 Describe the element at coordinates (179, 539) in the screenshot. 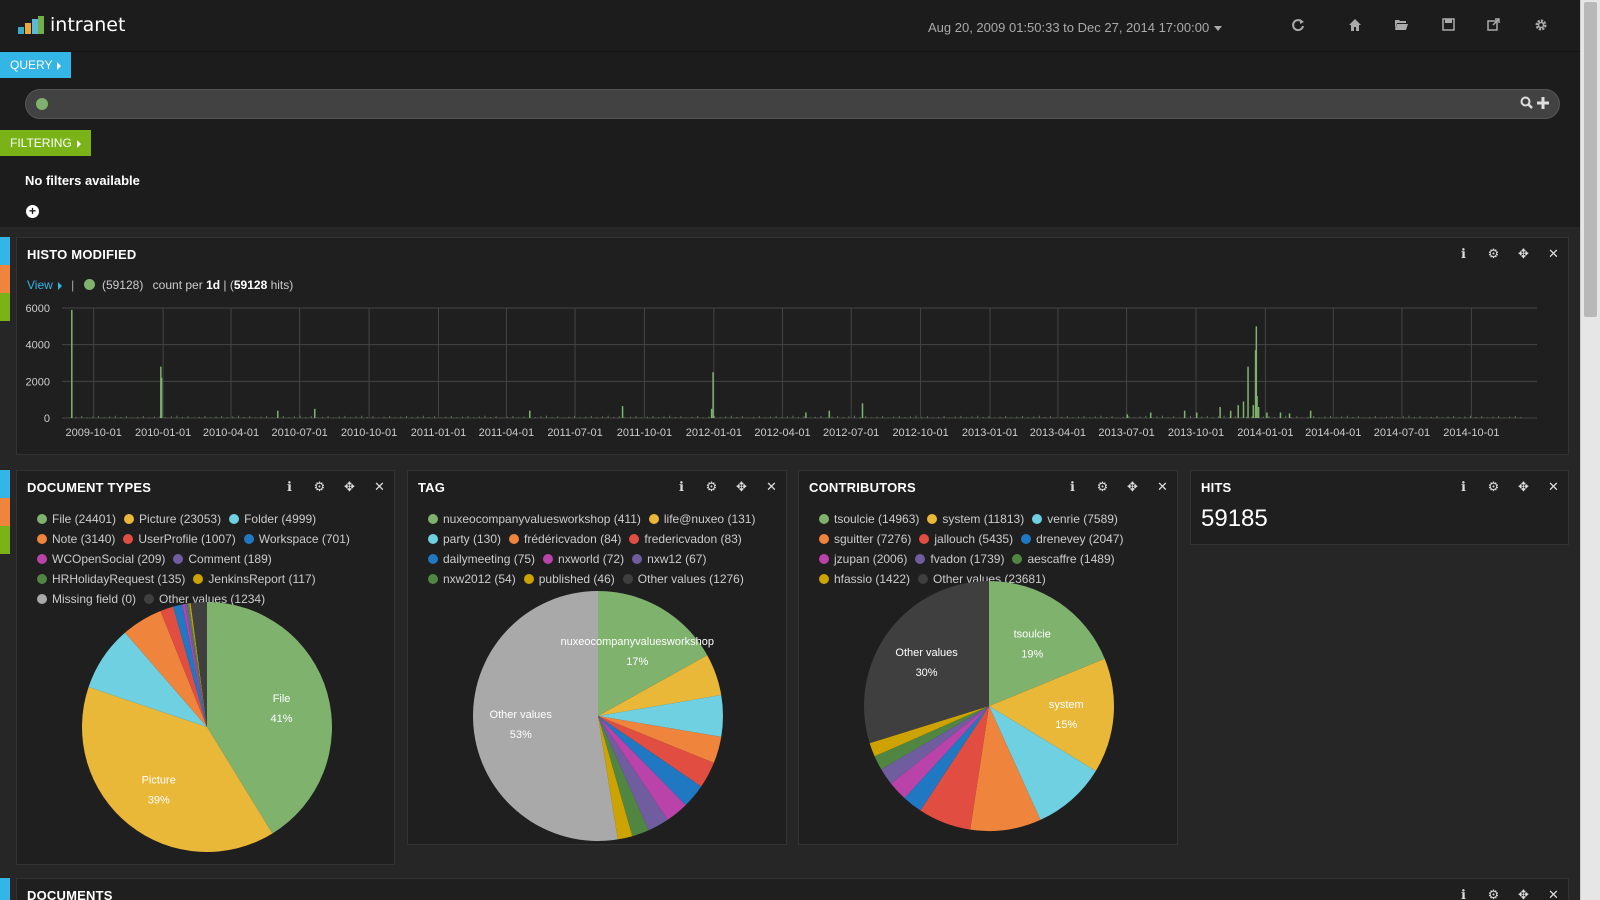

I see `legend-item: UserProfile (1007)` at that location.